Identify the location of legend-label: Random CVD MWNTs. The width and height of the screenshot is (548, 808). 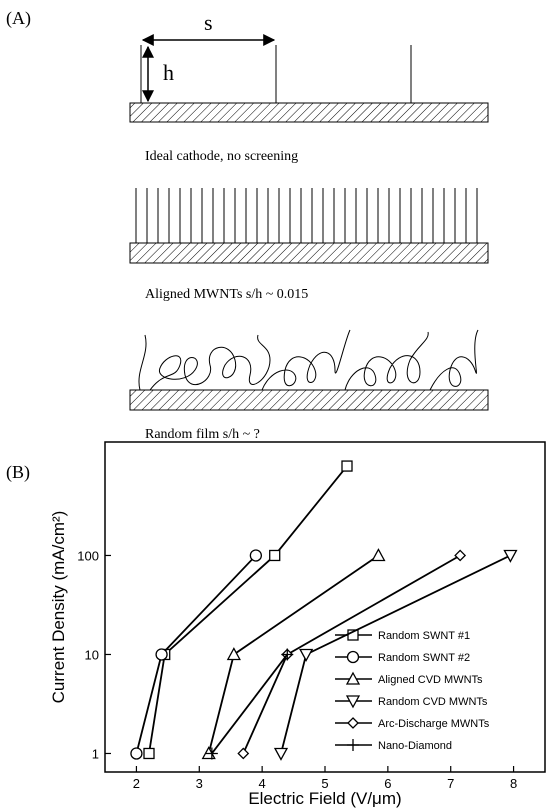
(433, 702).